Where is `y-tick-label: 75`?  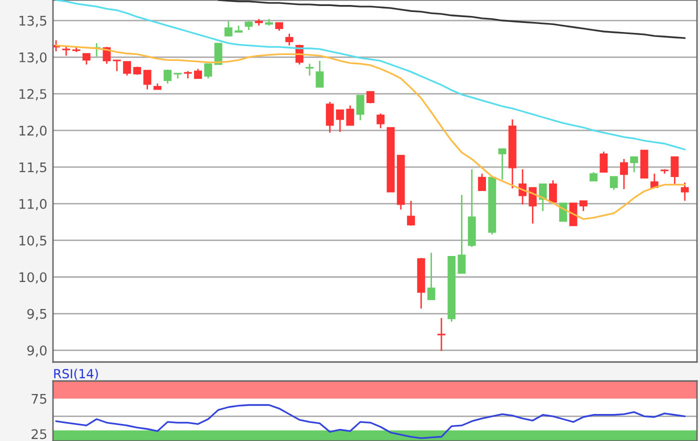 y-tick-label: 75 is located at coordinates (39, 399).